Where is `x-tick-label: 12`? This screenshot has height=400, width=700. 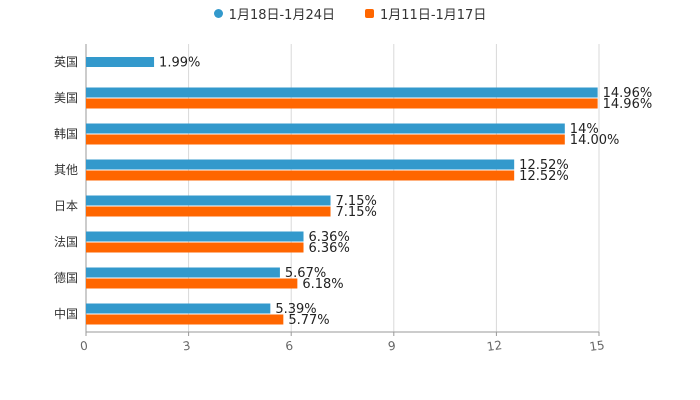
x-tick-label: 12 is located at coordinates (494, 346).